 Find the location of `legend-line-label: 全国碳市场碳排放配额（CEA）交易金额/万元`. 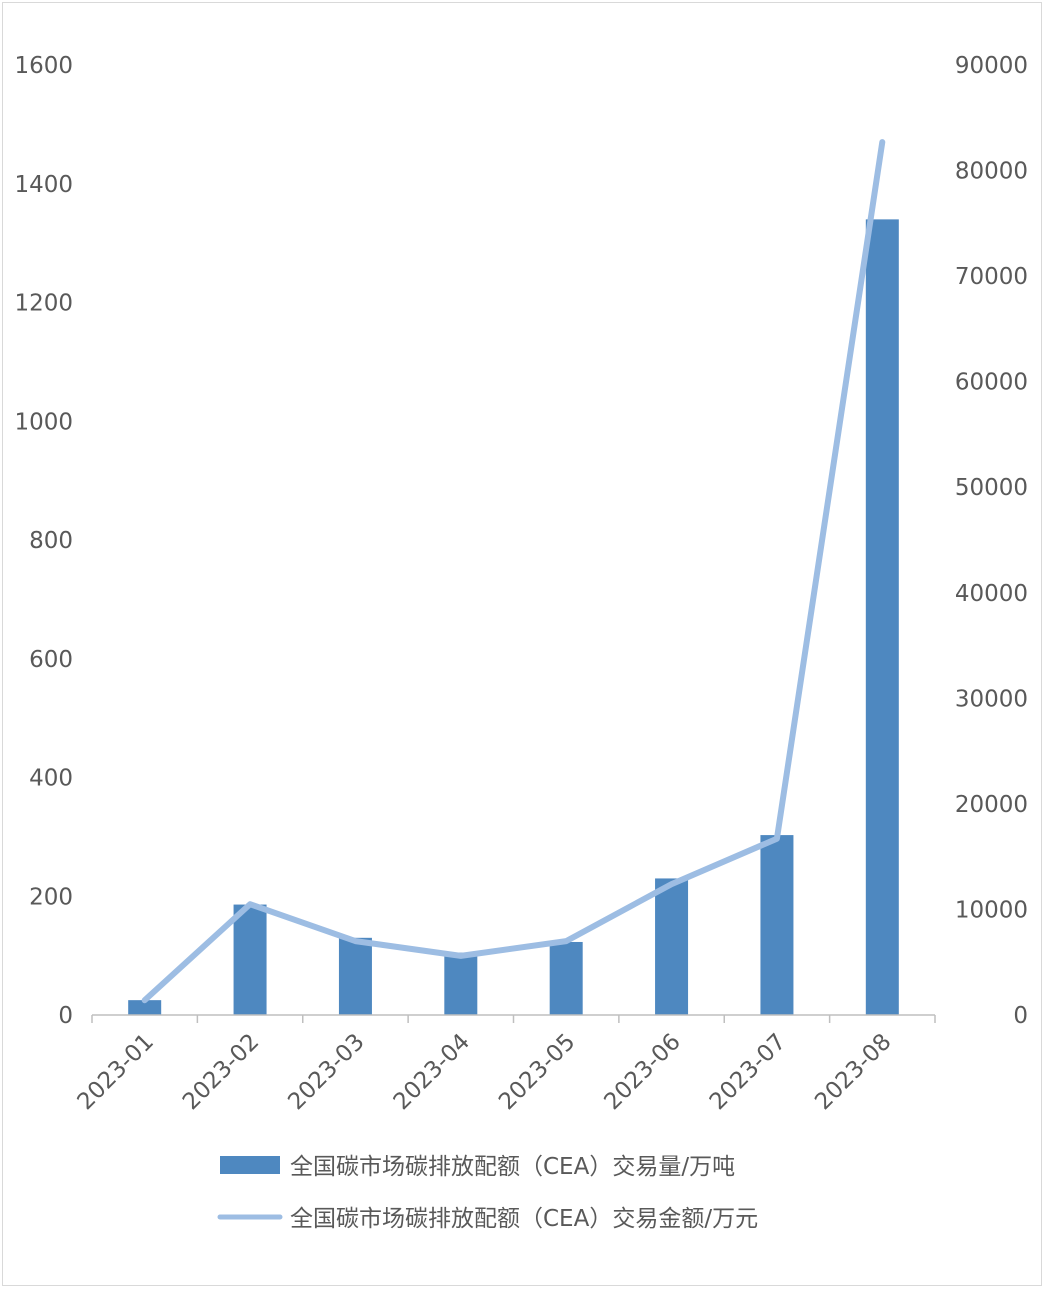

legend-line-label: 全国碳市场碳排放配额（CEA）交易金额/万元 is located at coordinates (524, 1219).